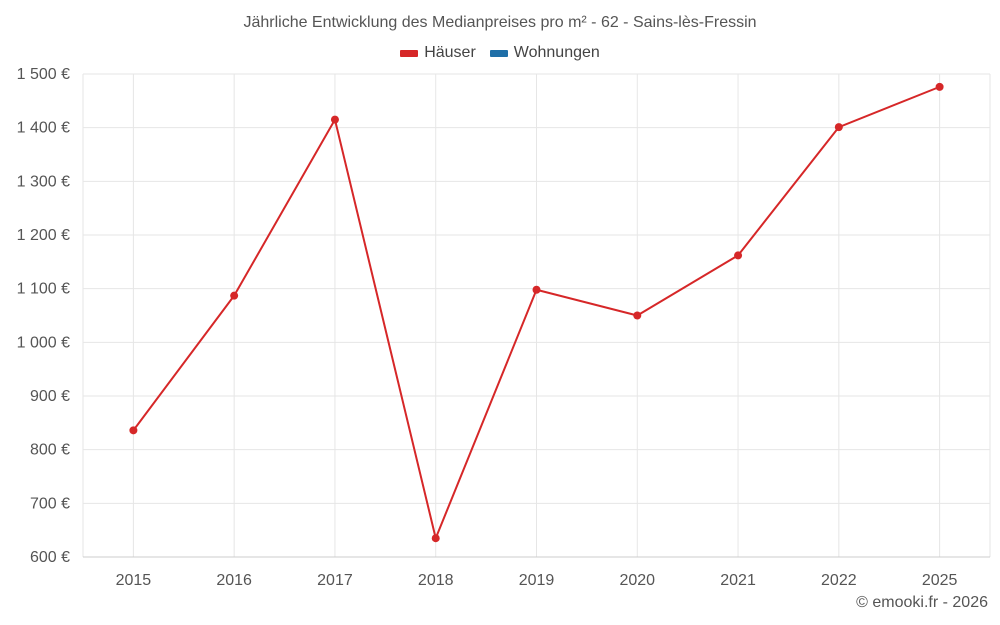  What do you see at coordinates (50, 450) in the screenshot?
I see `y-tick-label: 800 €` at bounding box center [50, 450].